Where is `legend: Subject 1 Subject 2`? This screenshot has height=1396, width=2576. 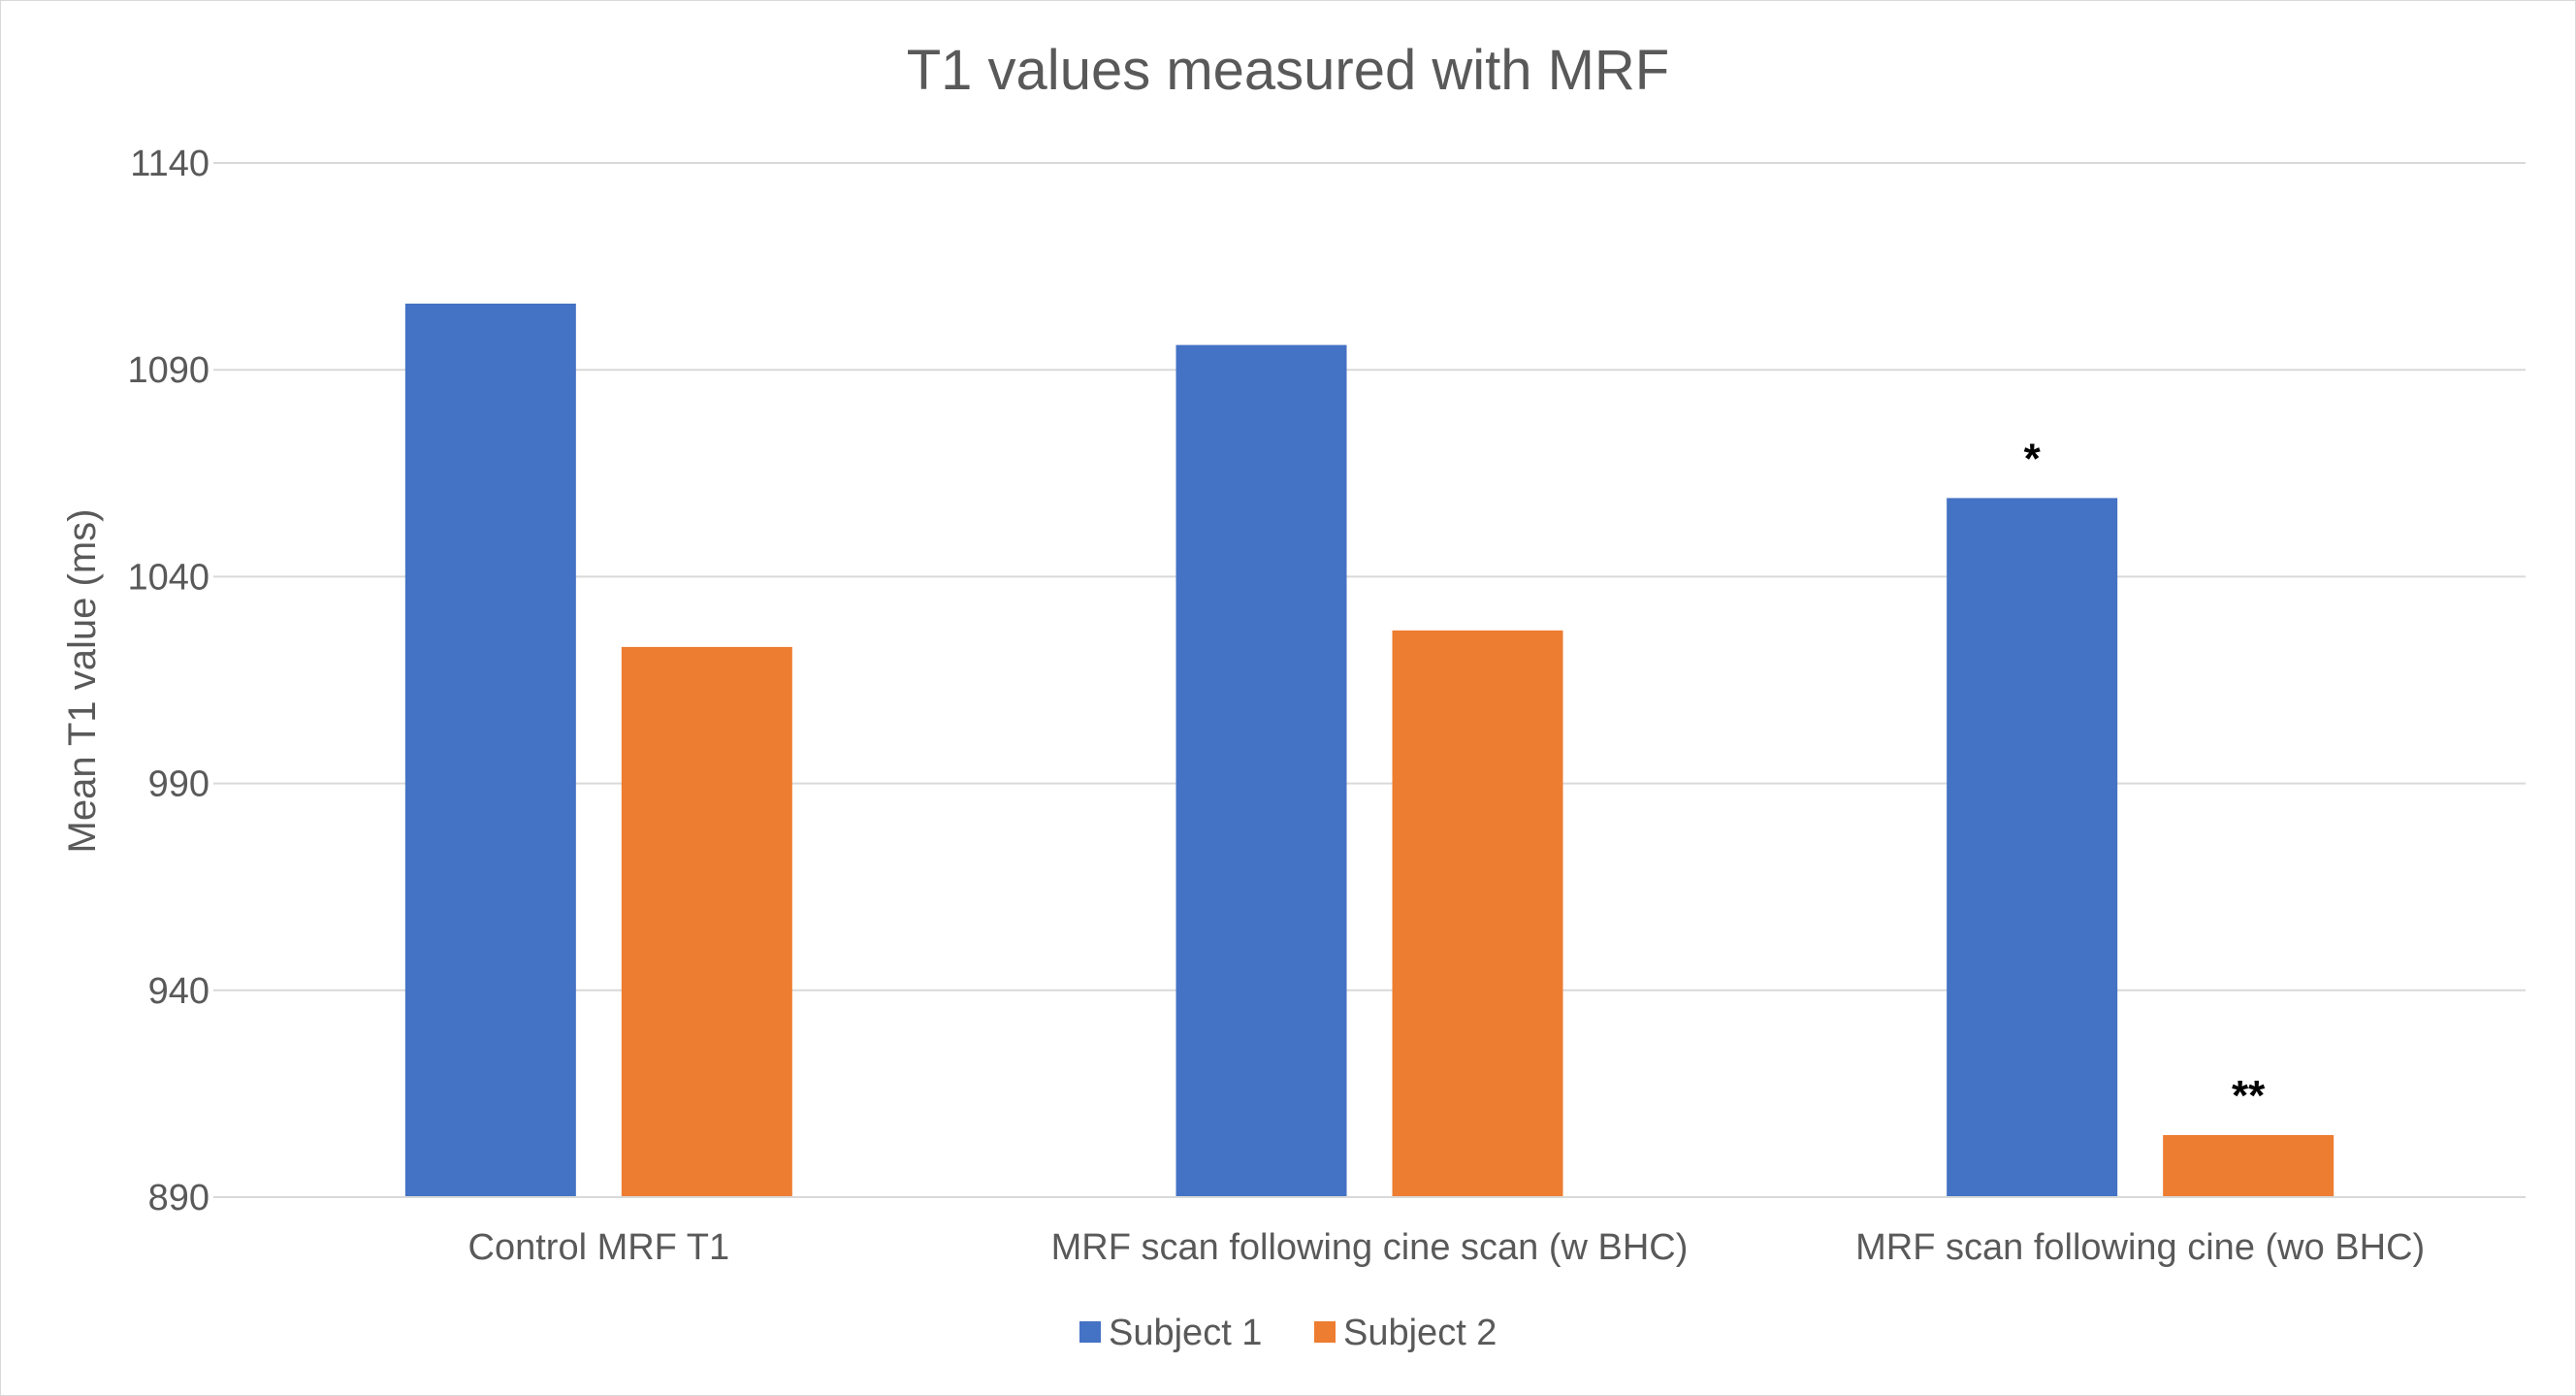
legend: Subject 1 Subject 2 is located at coordinates (1288, 1333).